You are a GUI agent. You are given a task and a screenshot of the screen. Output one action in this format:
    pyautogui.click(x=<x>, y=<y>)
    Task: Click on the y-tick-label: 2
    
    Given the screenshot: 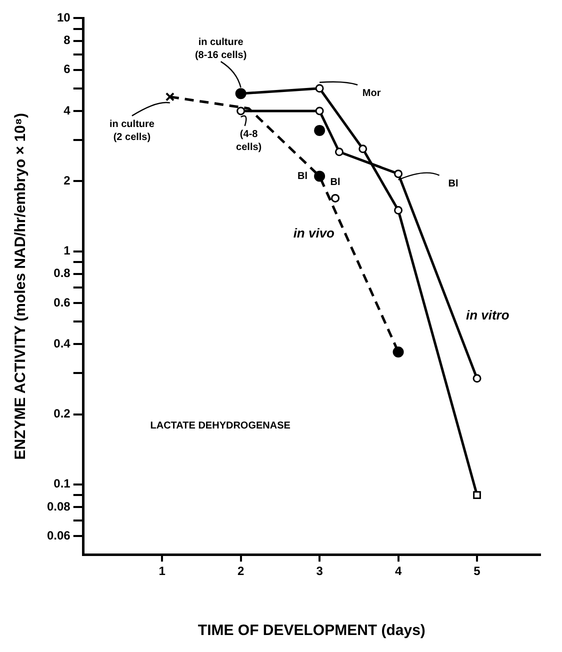 What is the action you would take?
    pyautogui.click(x=67, y=180)
    